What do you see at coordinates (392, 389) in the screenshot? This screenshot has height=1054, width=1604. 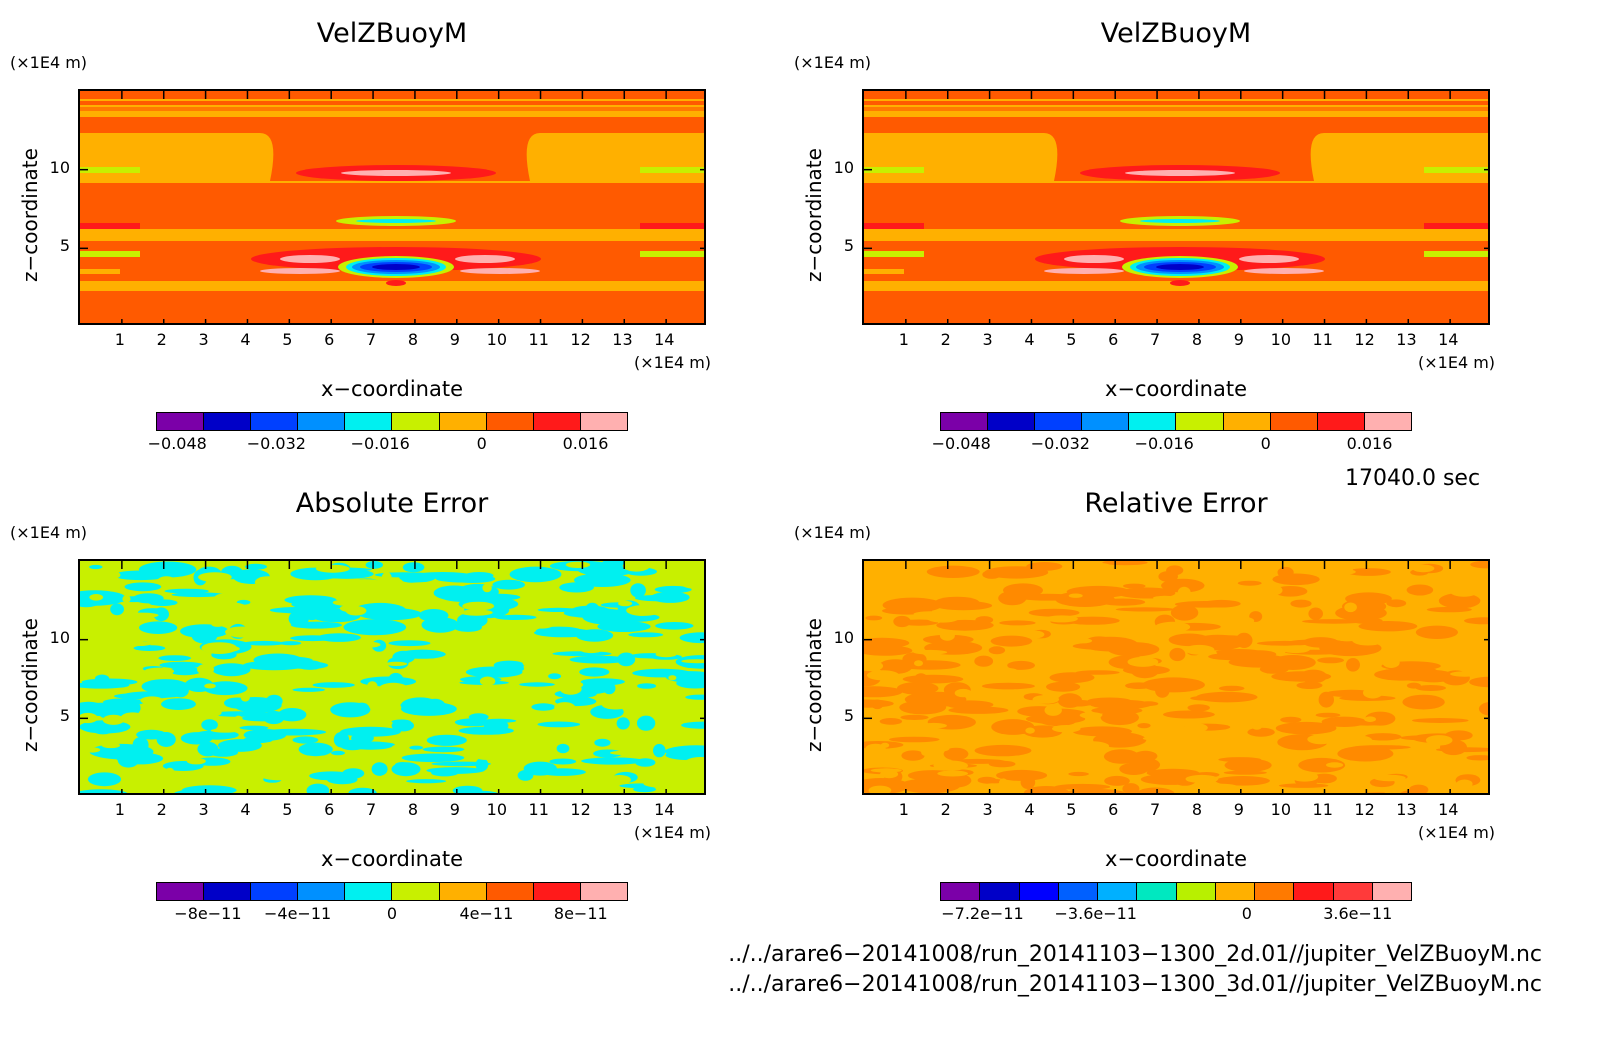 I see `x-axis-label: x−coordinate` at bounding box center [392, 389].